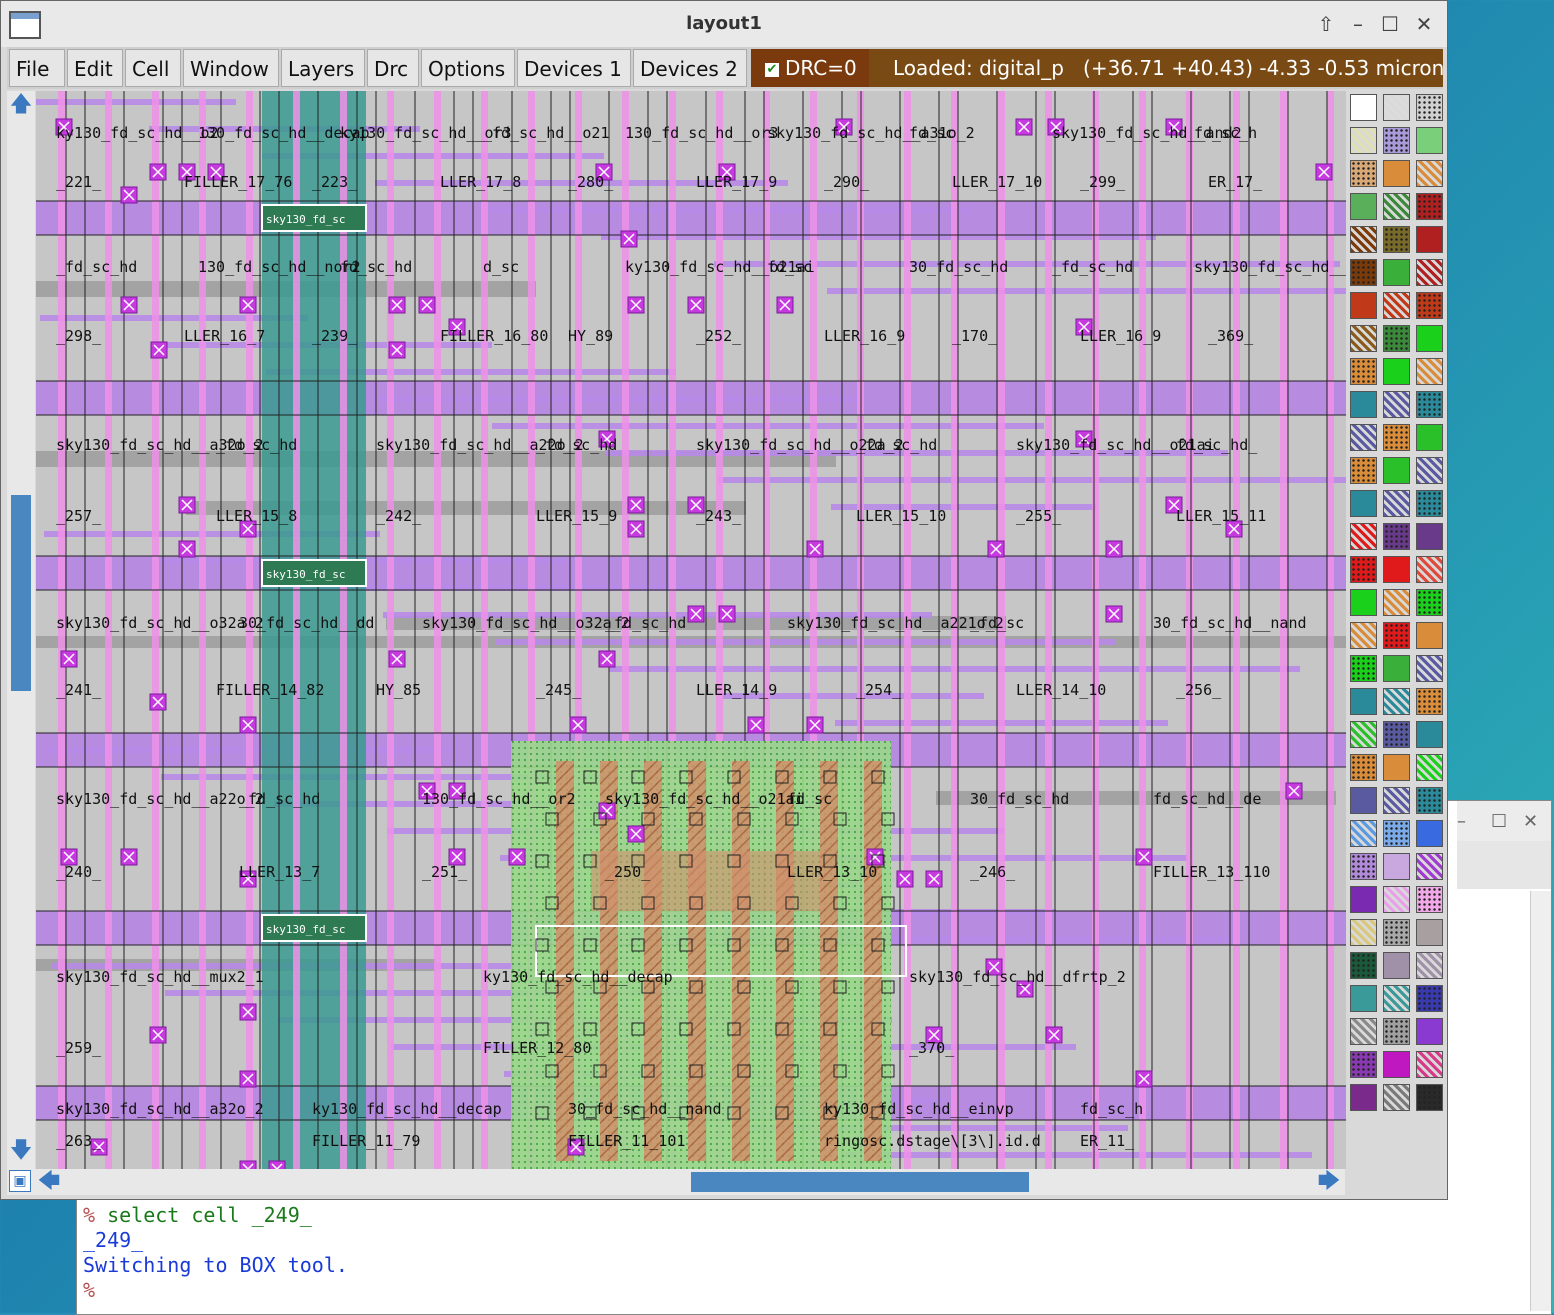 This screenshot has width=1554, height=1315. Describe the element at coordinates (323, 68) in the screenshot. I see `menu-layers: Layers` at that location.